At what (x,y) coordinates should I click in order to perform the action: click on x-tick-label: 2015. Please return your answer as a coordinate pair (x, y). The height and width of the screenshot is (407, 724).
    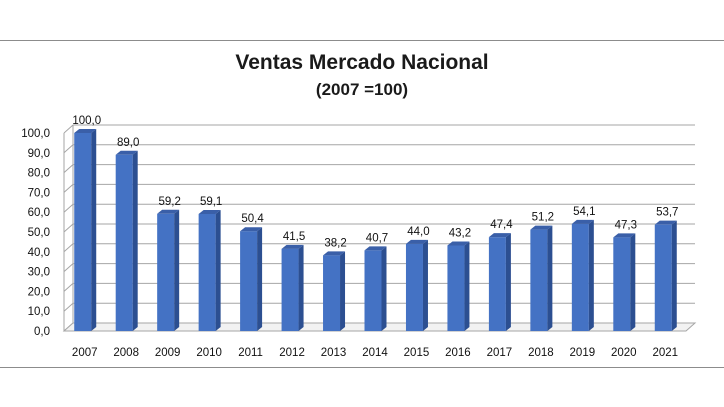
    Looking at the image, I should click on (417, 353).